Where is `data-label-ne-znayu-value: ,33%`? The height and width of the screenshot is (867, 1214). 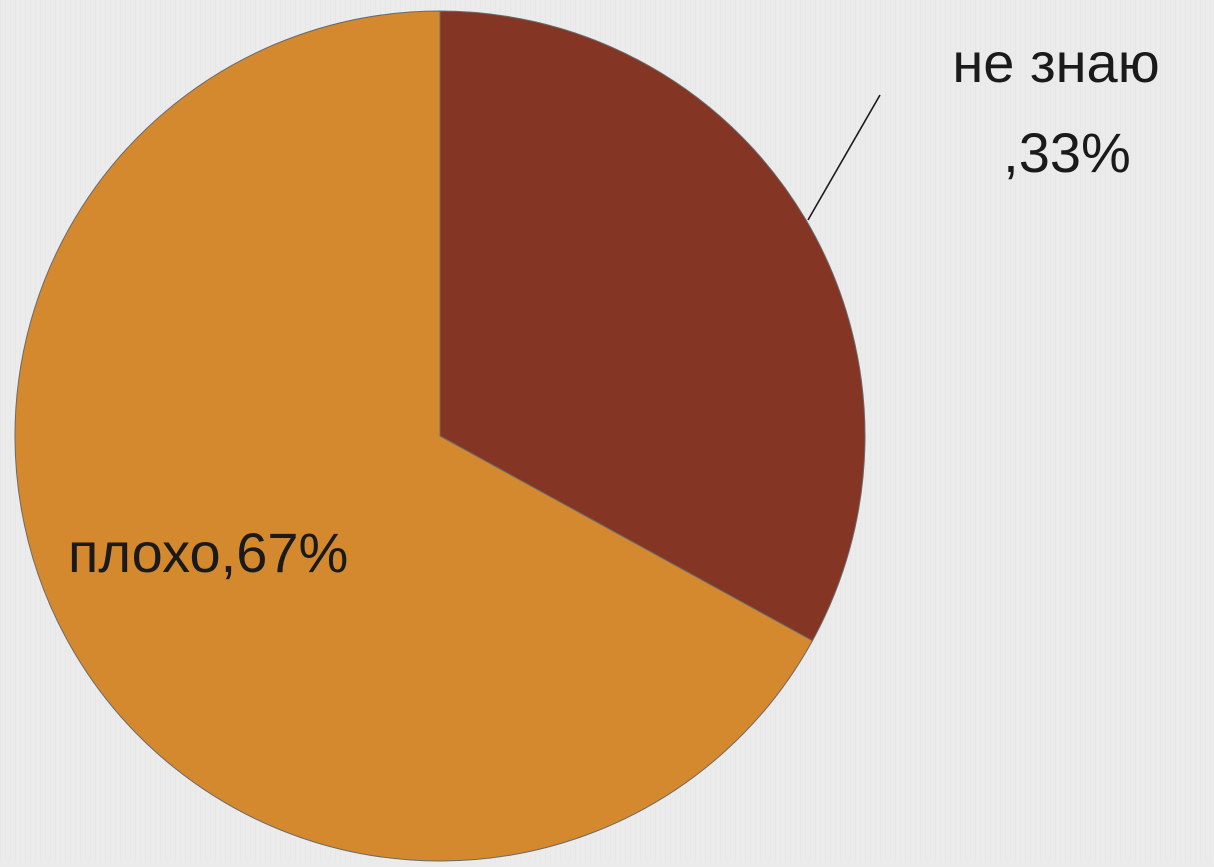 data-label-ne-znayu-value: ,33% is located at coordinates (1067, 152).